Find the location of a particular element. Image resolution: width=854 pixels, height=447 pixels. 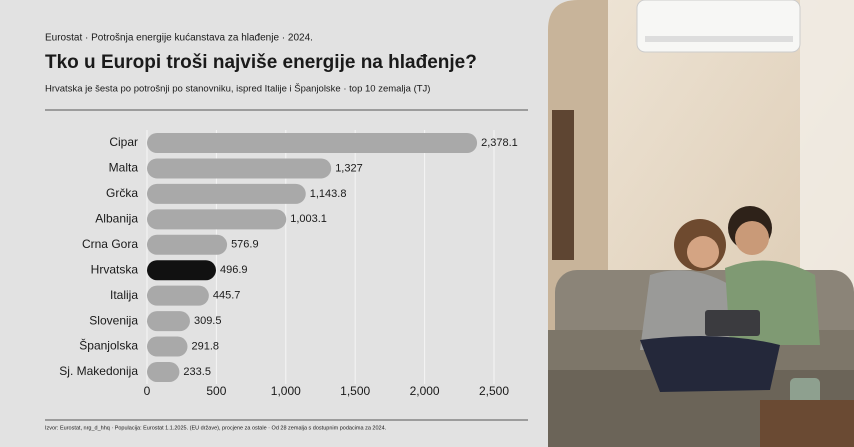

y-tick-label: Malta is located at coordinates (124, 168).